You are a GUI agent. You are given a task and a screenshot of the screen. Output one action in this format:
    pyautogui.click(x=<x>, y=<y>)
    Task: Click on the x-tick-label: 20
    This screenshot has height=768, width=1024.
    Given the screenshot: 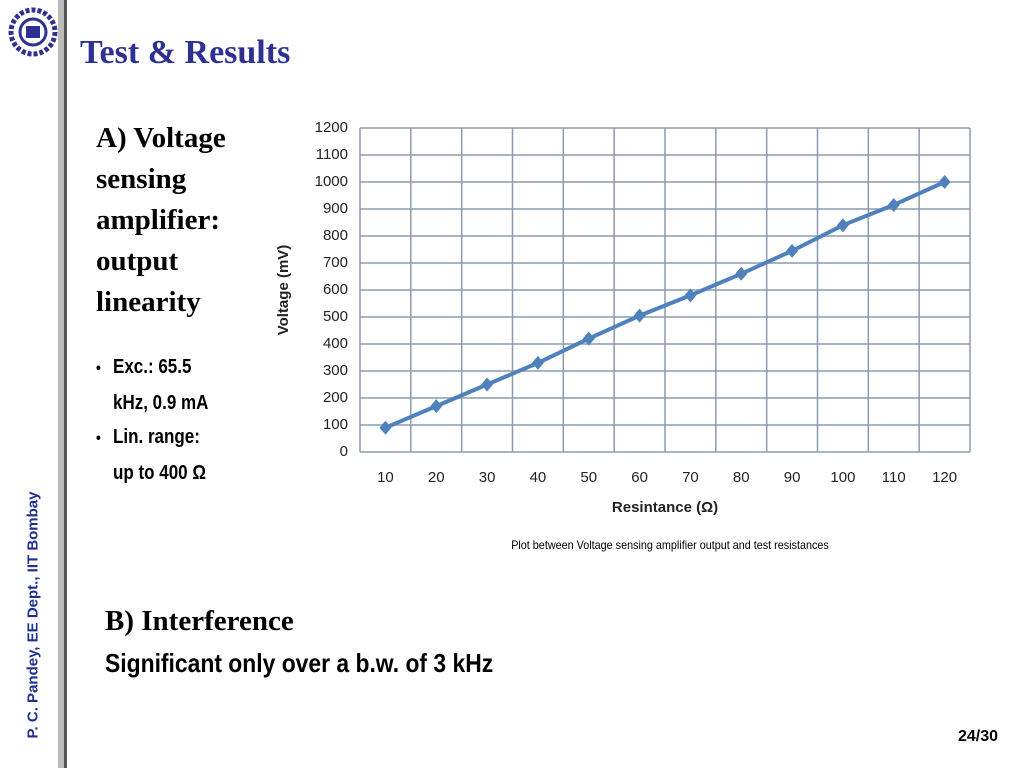 What is the action you would take?
    pyautogui.click(x=436, y=477)
    